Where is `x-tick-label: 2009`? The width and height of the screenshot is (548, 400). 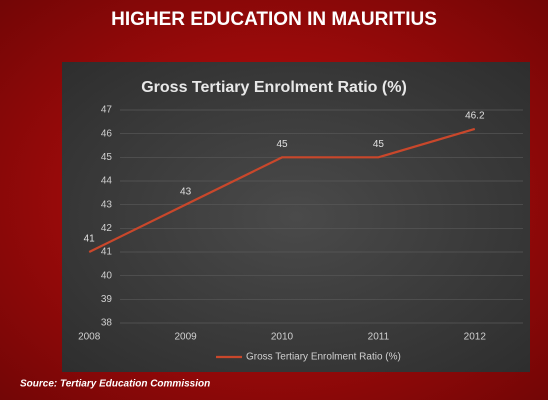
x-tick-label: 2009 is located at coordinates (185, 337).